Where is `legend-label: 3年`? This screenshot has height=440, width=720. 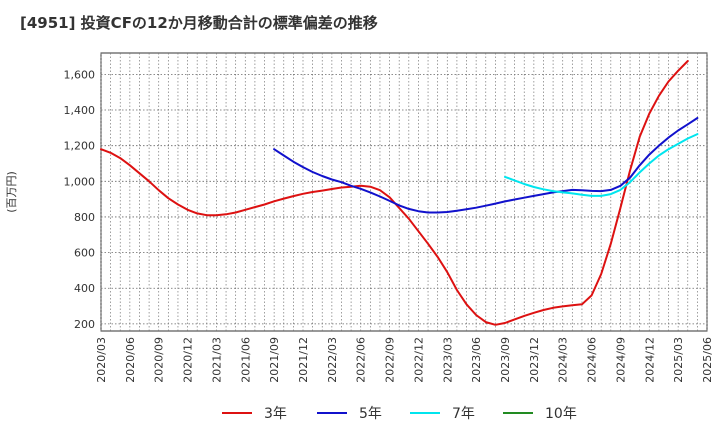
legend-label: 3年 is located at coordinates (275, 414).